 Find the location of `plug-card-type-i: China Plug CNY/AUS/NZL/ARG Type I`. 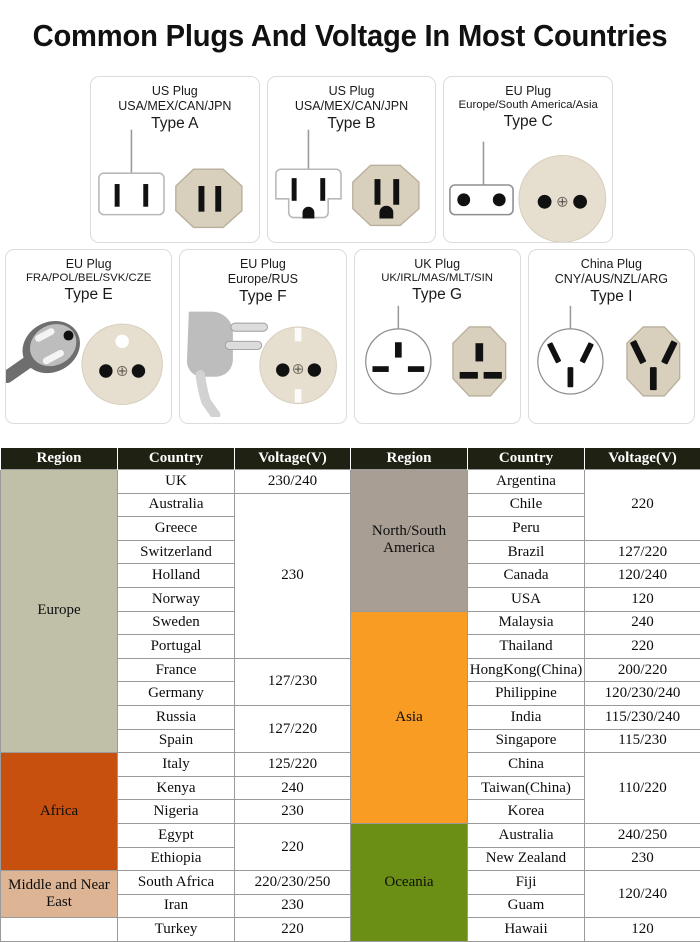

plug-card-type-i: China Plug CNY/AUS/NZL/ARG Type I is located at coordinates (611, 336).